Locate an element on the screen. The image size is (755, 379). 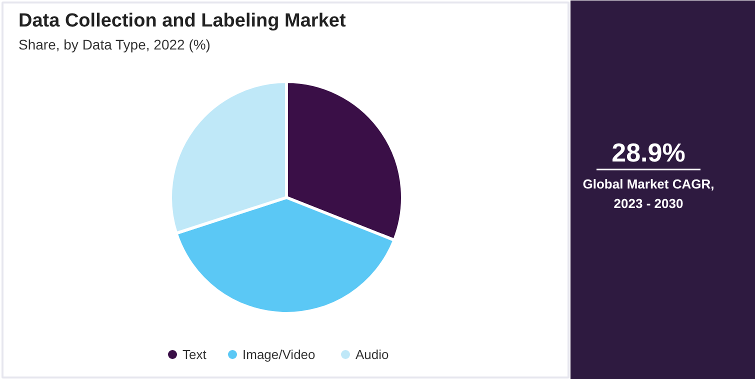
legend-label: Text is located at coordinates (194, 354).